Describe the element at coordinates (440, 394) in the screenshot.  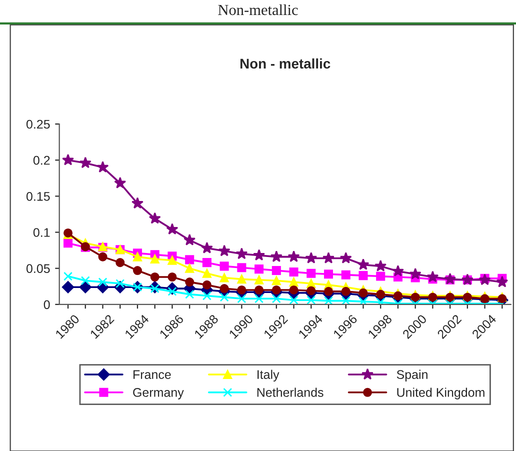
I see `legend-label: United Kingdom` at that location.